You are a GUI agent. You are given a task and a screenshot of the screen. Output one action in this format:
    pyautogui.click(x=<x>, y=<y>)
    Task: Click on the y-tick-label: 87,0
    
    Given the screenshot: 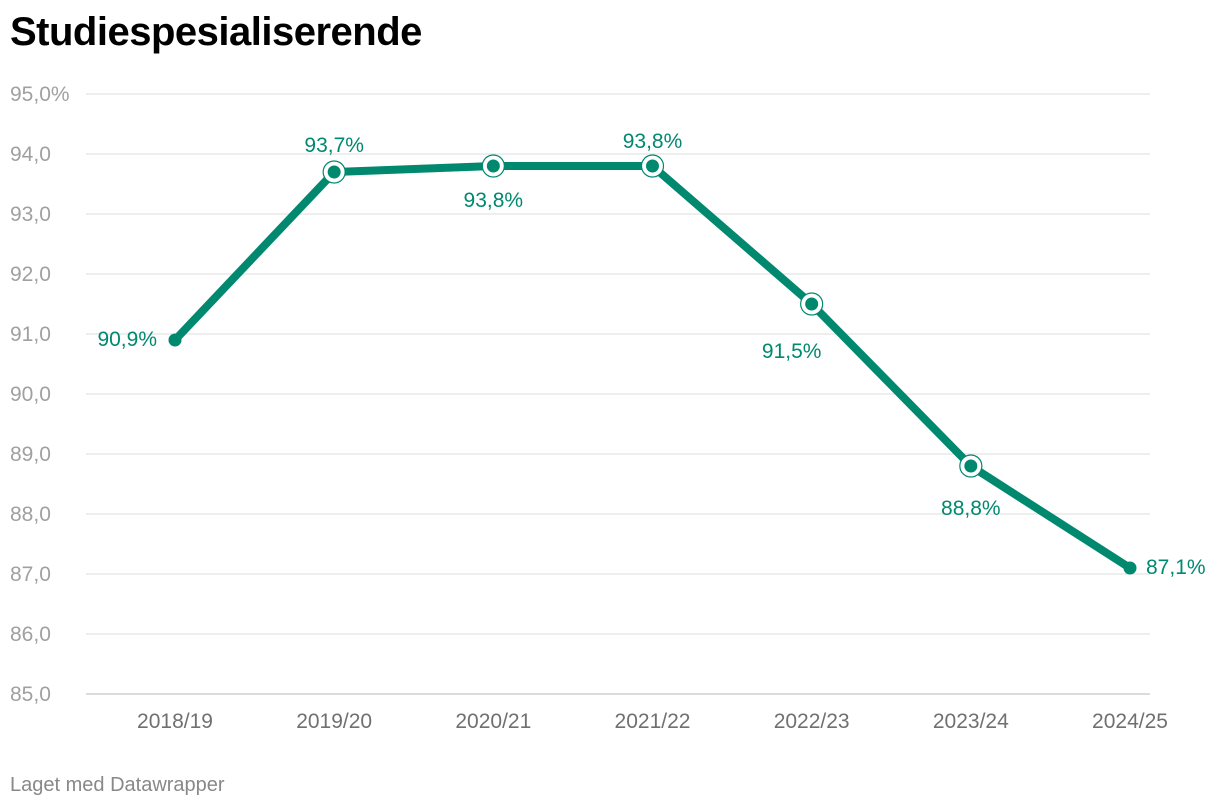 What is the action you would take?
    pyautogui.click(x=30, y=574)
    